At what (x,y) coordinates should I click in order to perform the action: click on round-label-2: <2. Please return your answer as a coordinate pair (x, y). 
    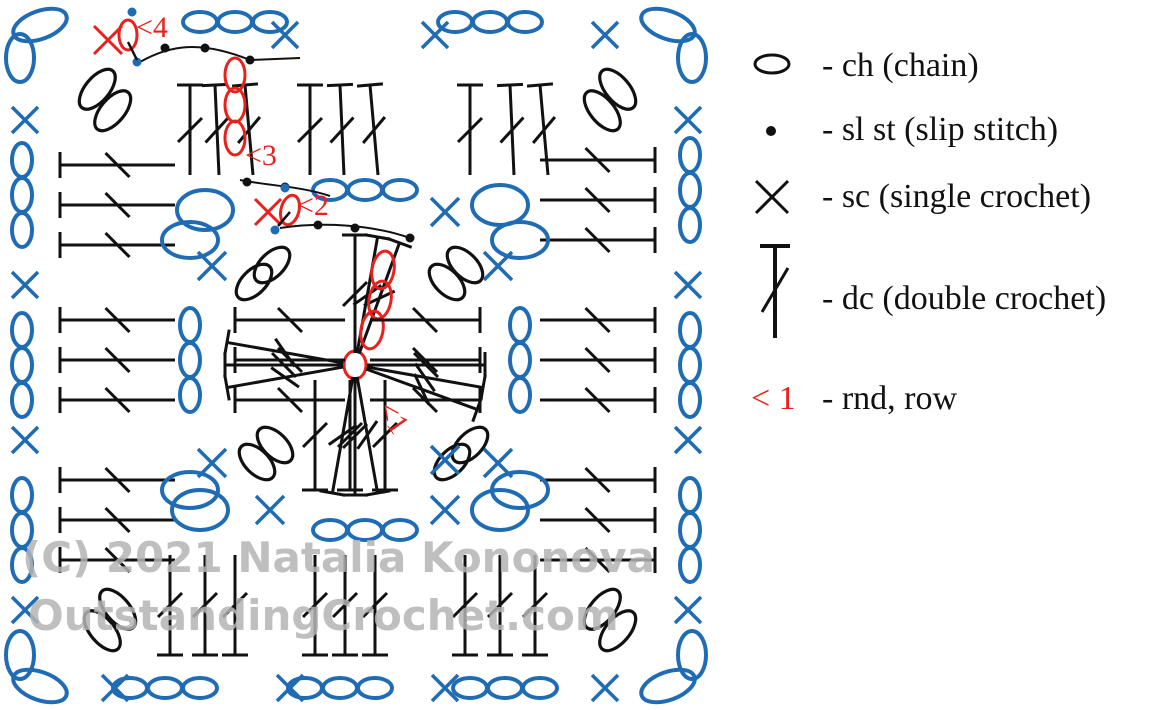
    Looking at the image, I should click on (313, 205).